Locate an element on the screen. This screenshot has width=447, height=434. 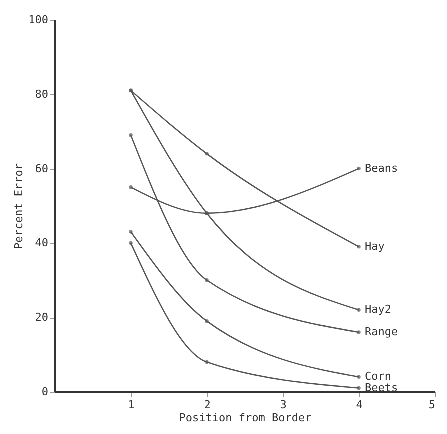
series-label: Range is located at coordinates (381, 331).